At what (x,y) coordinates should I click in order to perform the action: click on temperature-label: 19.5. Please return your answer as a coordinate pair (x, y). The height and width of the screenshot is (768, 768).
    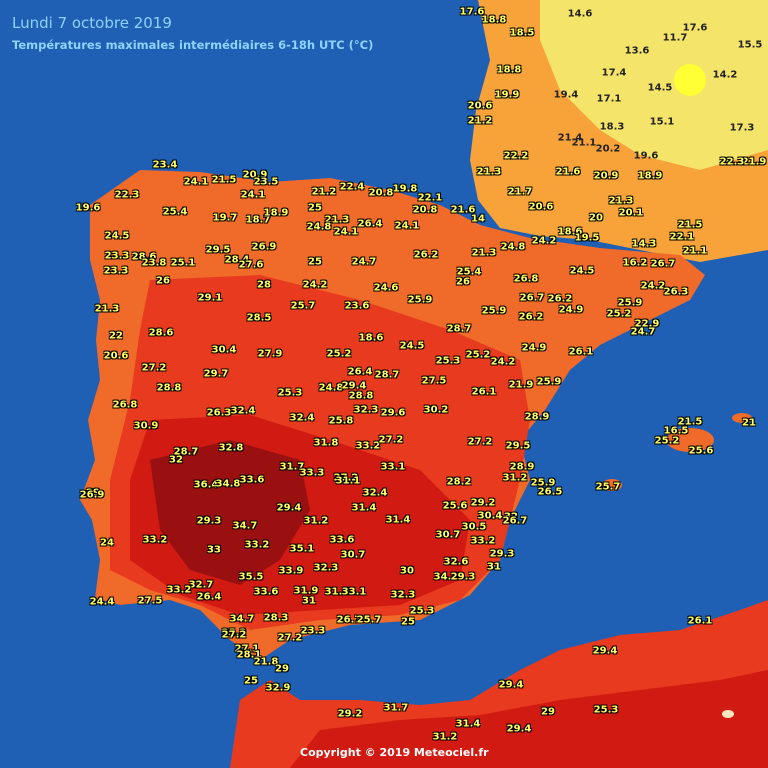
    Looking at the image, I should click on (587, 238).